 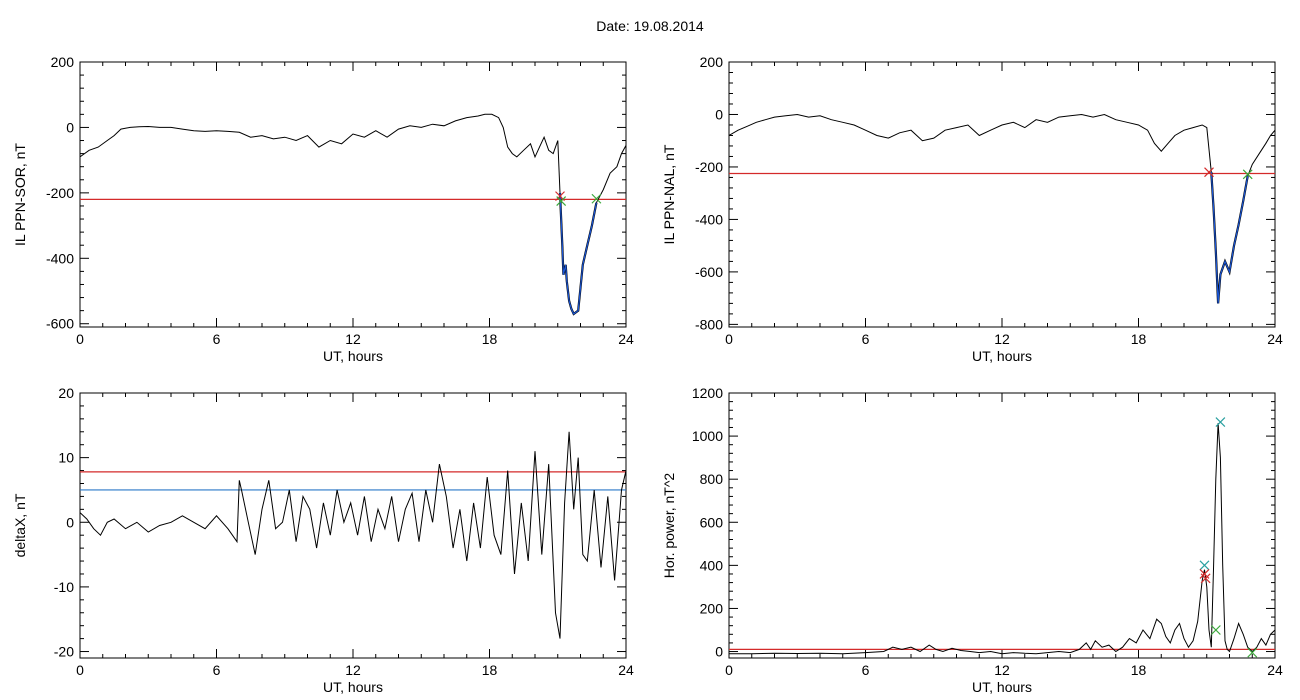 I want to click on y-tick-label: 1200, so click(x=707, y=393).